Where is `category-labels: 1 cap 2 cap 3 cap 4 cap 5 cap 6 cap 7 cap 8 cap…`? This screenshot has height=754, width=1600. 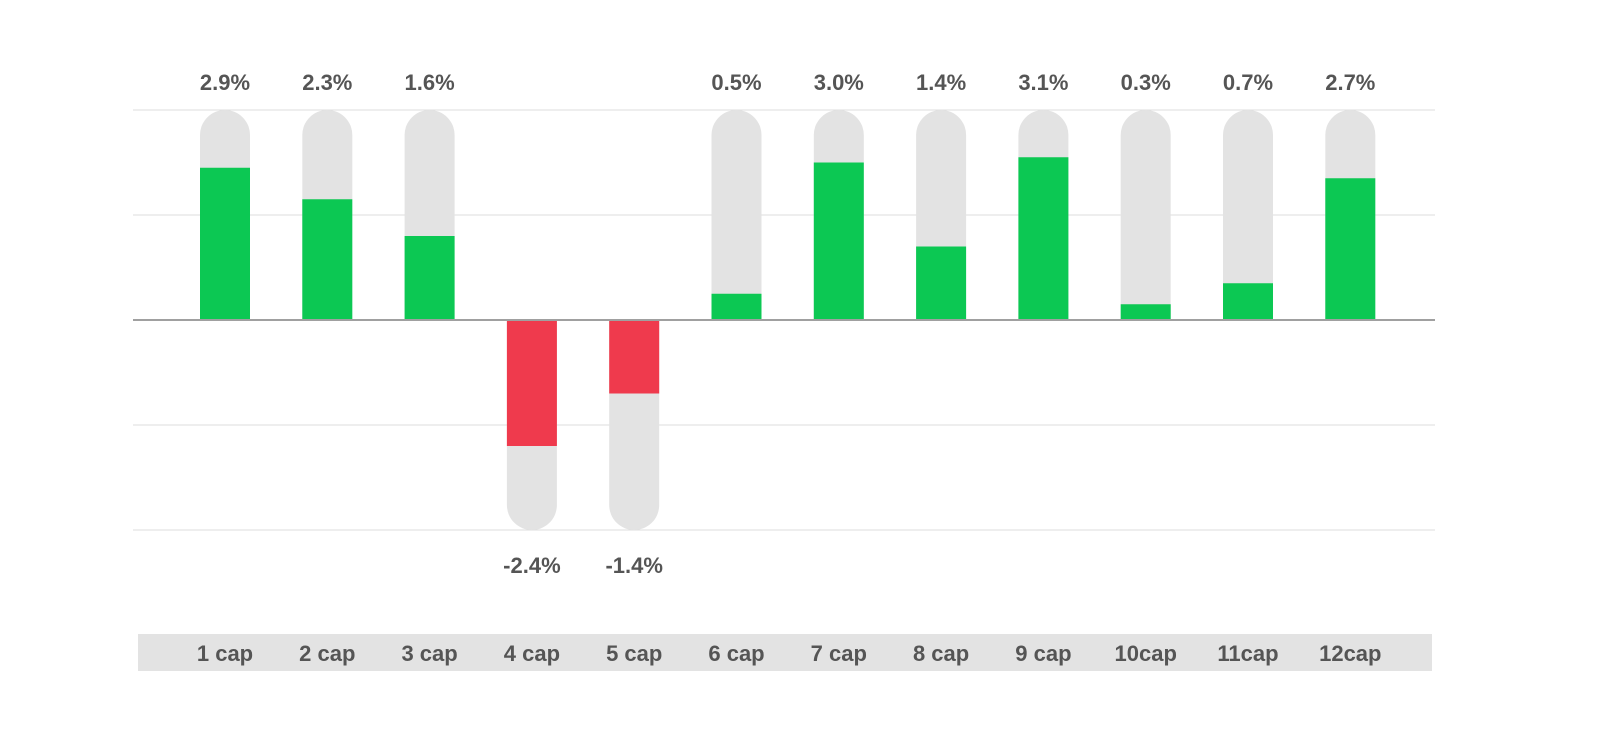
category-labels: 1 cap 2 cap 3 cap 4 cap 5 cap 6 cap 7 cap 8 cap… is located at coordinates (789, 653).